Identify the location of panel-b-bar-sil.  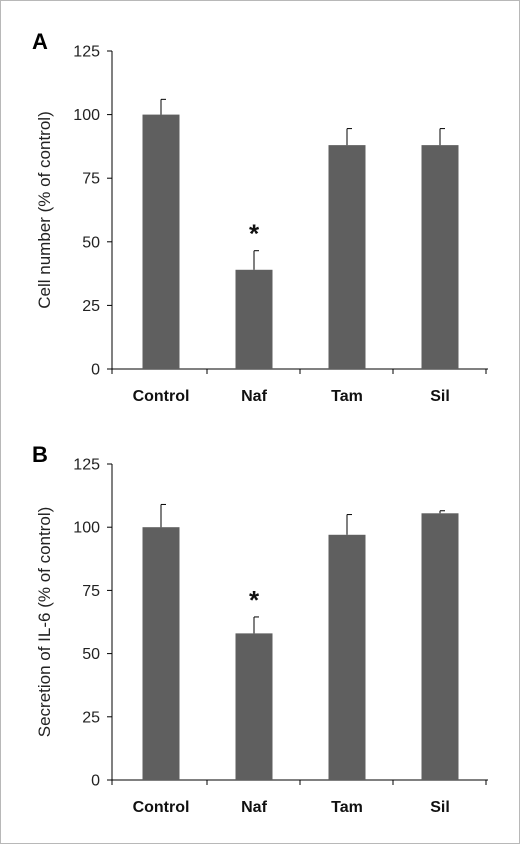
(440, 646).